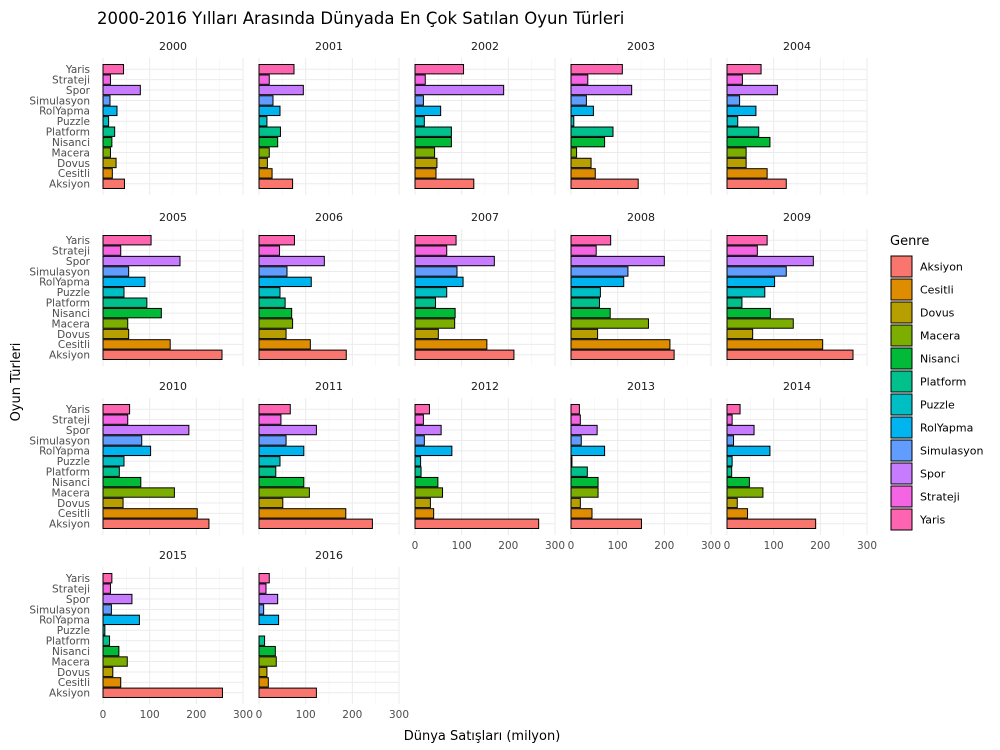  What do you see at coordinates (485, 46) in the screenshot?
I see `facet-label: 2002` at bounding box center [485, 46].